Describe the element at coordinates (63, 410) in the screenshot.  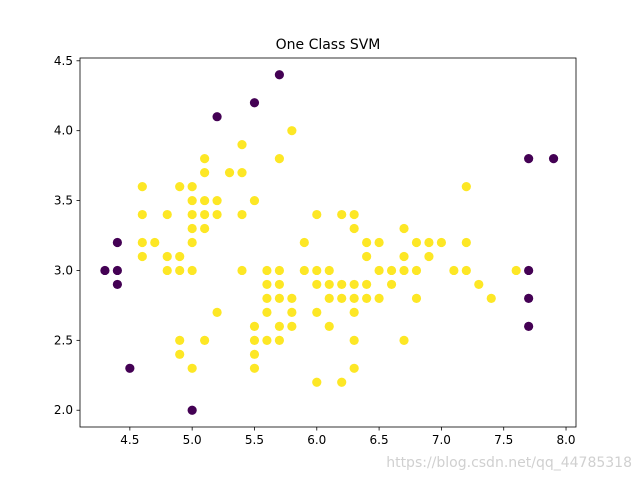
I see `y-tick-label: 2.0` at that location.